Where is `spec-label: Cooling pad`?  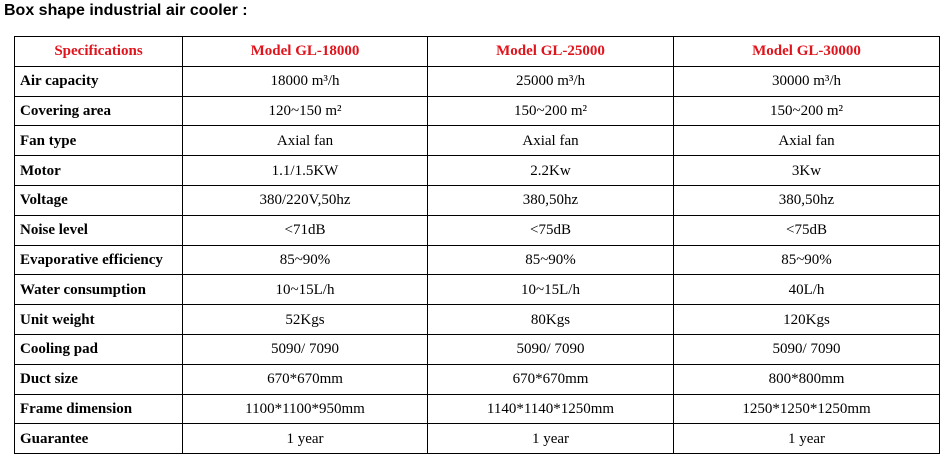
spec-label: Cooling pad is located at coordinates (98, 349).